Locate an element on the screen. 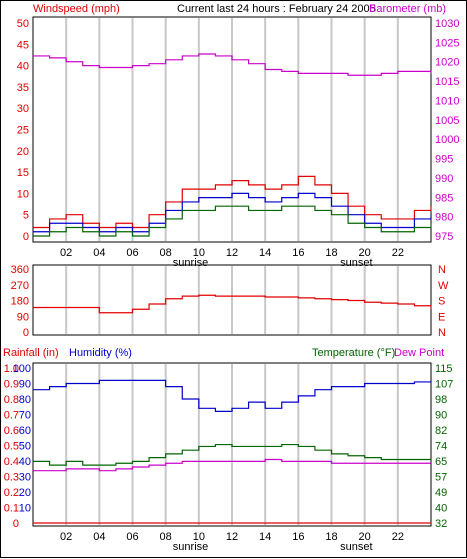 This screenshot has width=467, height=559. wind-axis-tick: 50 is located at coordinates (23, 24).